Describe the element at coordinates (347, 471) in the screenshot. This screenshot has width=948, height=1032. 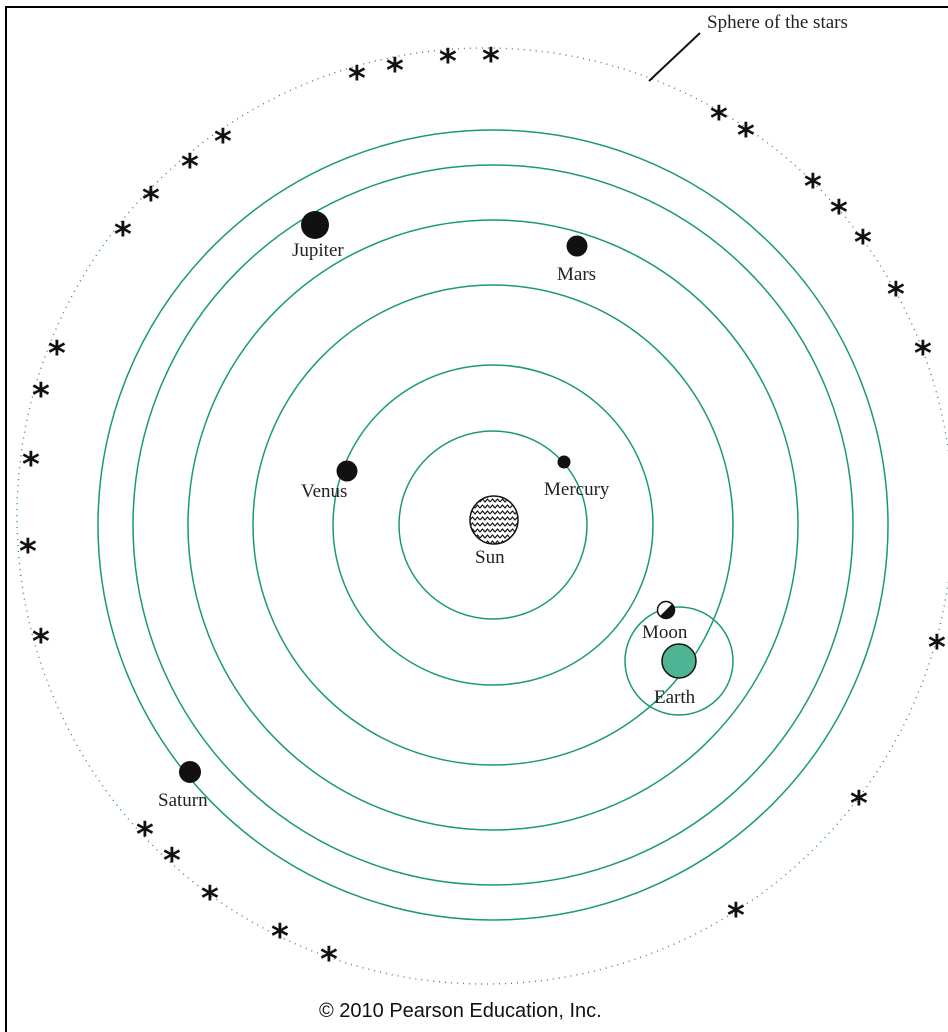
I see `venus-planet` at that location.